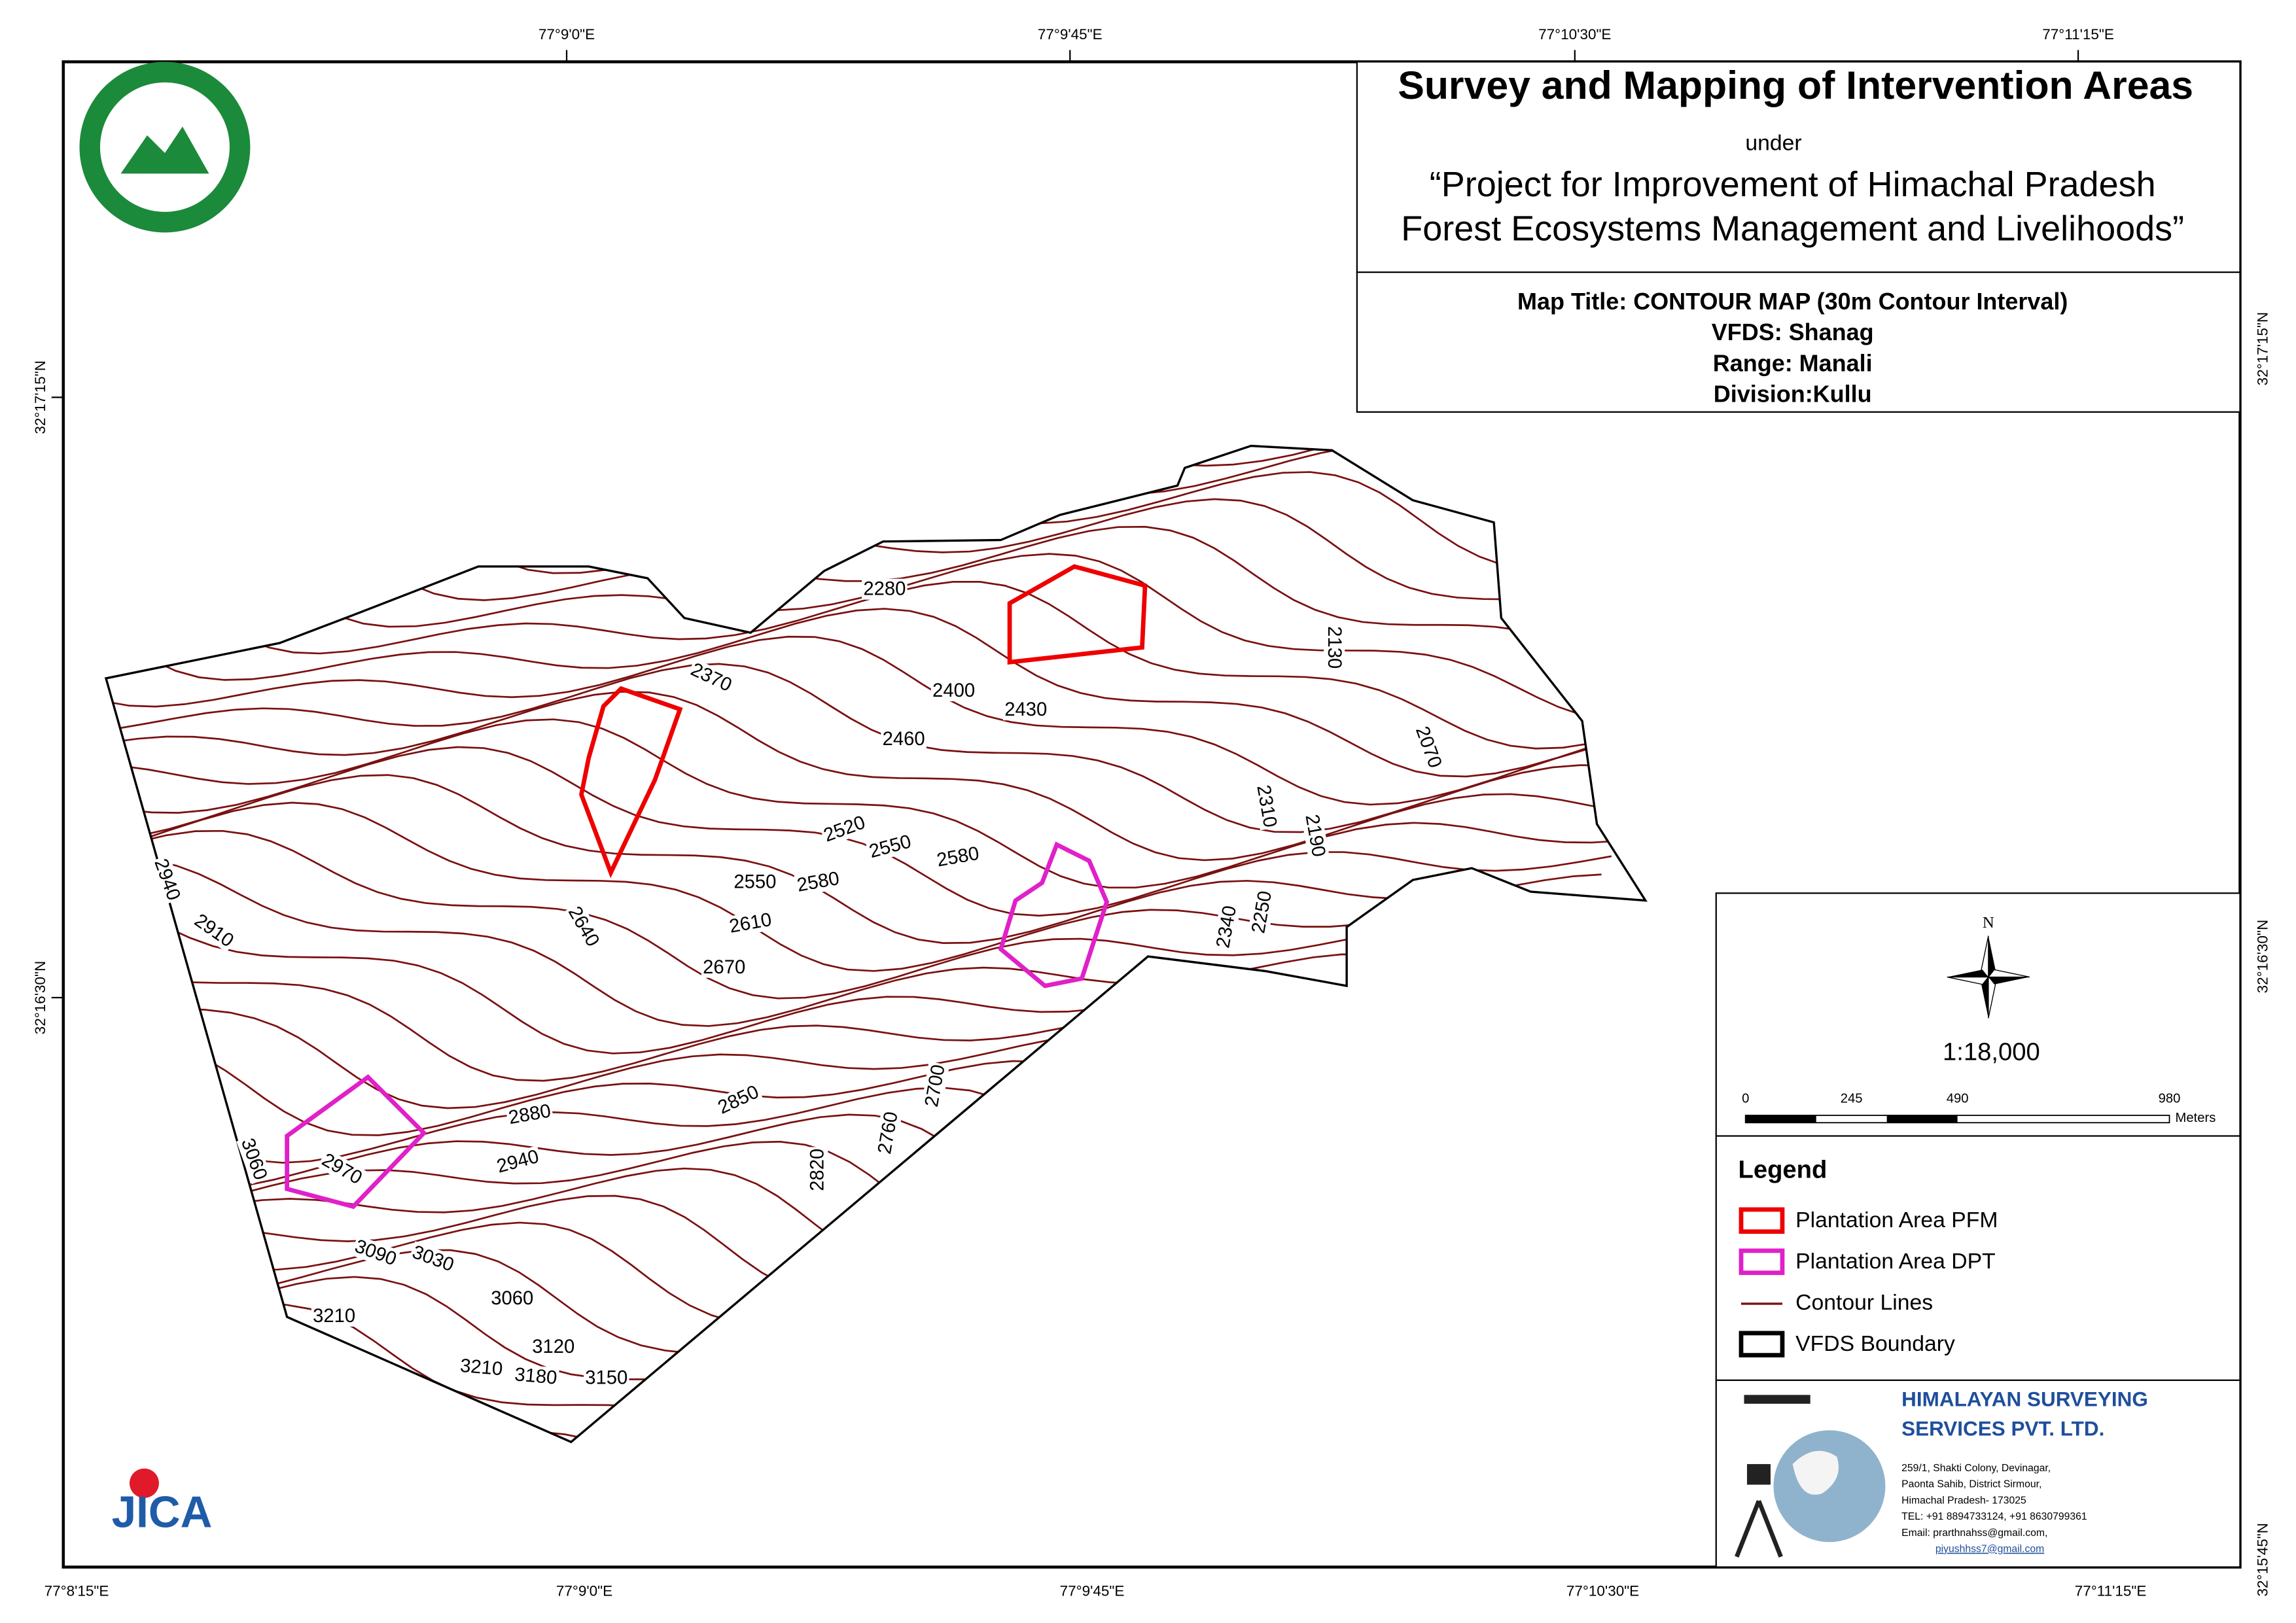 The height and width of the screenshot is (1623, 2296). I want to click on title: Survey and Mapping of Intervention Areas, so click(1796, 85).